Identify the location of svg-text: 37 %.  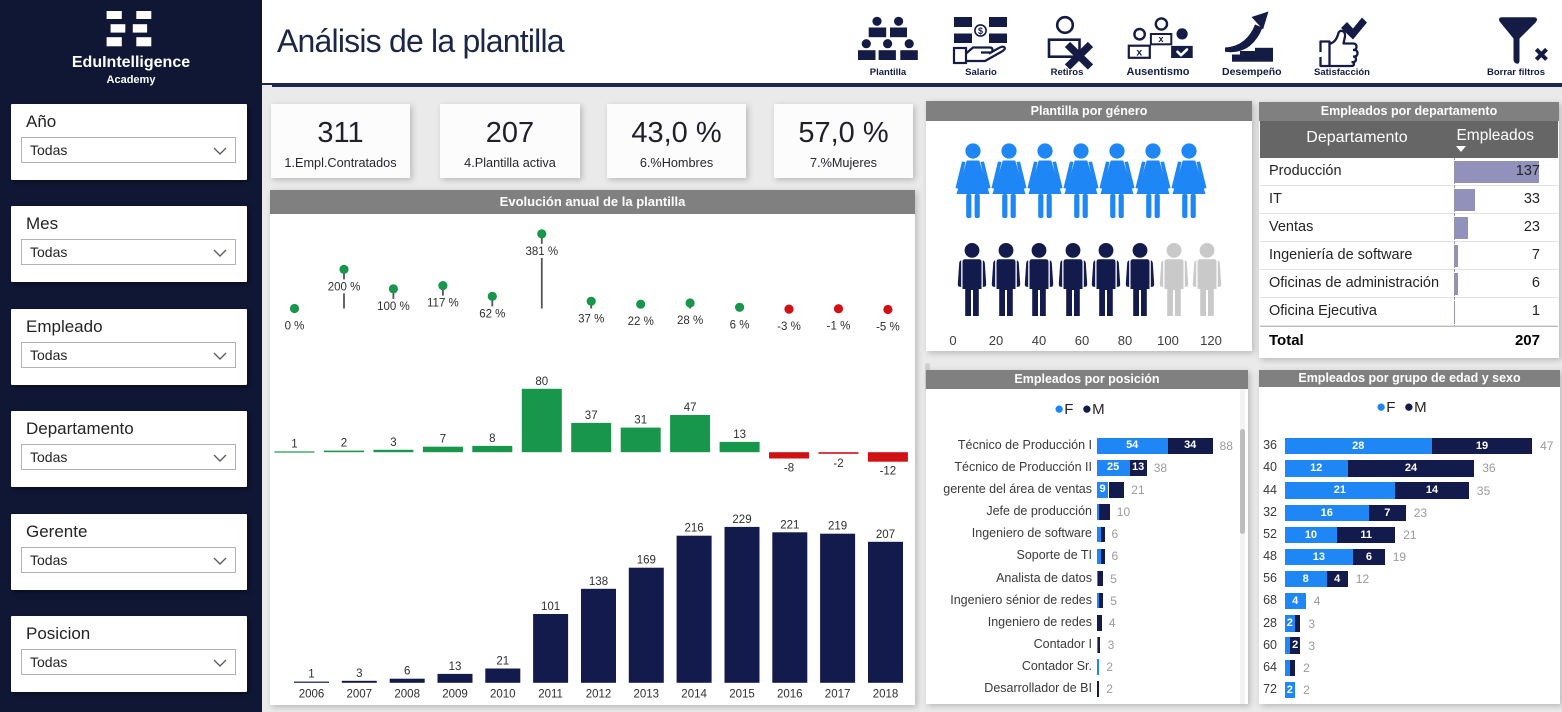
(591, 319).